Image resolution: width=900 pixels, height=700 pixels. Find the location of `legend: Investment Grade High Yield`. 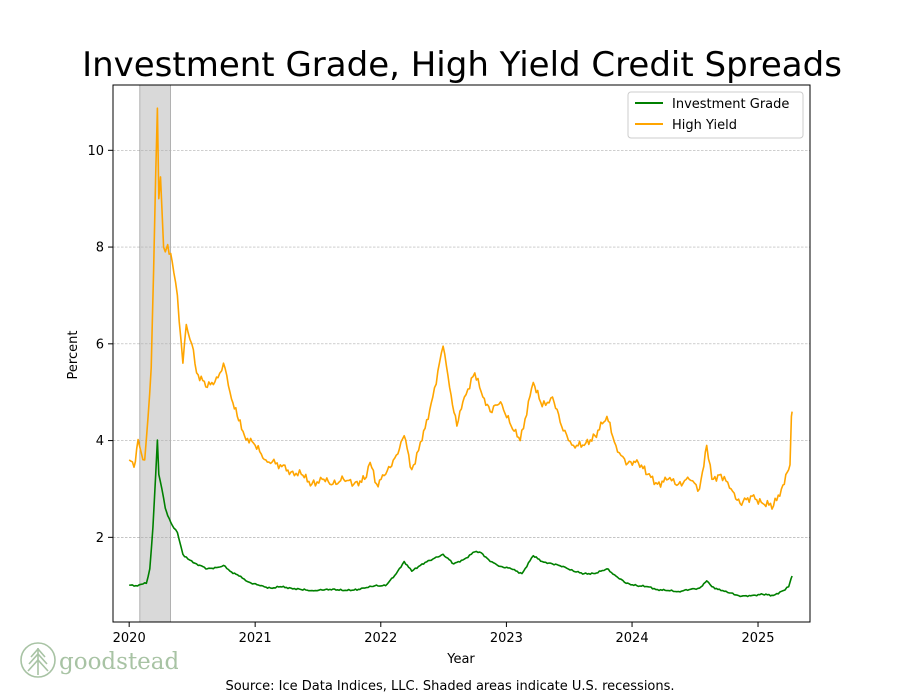

legend: Investment Grade High Yield is located at coordinates (715, 115).